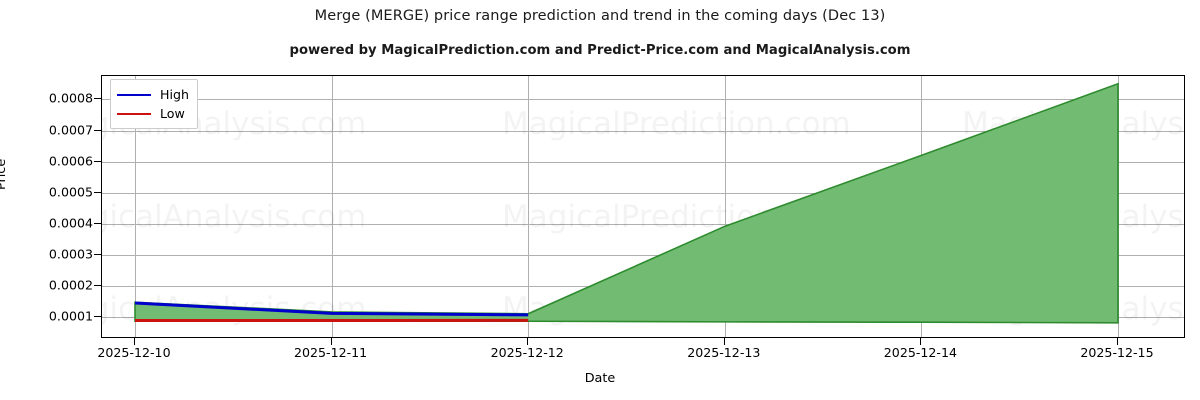  Describe the element at coordinates (527, 352) in the screenshot. I see `x-tick-label: 2025-12-12` at that location.